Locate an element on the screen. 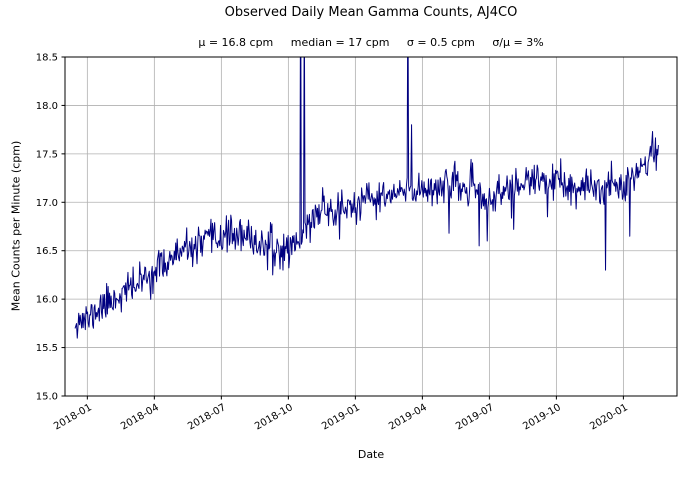  y-tick-label: 15.0 is located at coordinates (47, 397).